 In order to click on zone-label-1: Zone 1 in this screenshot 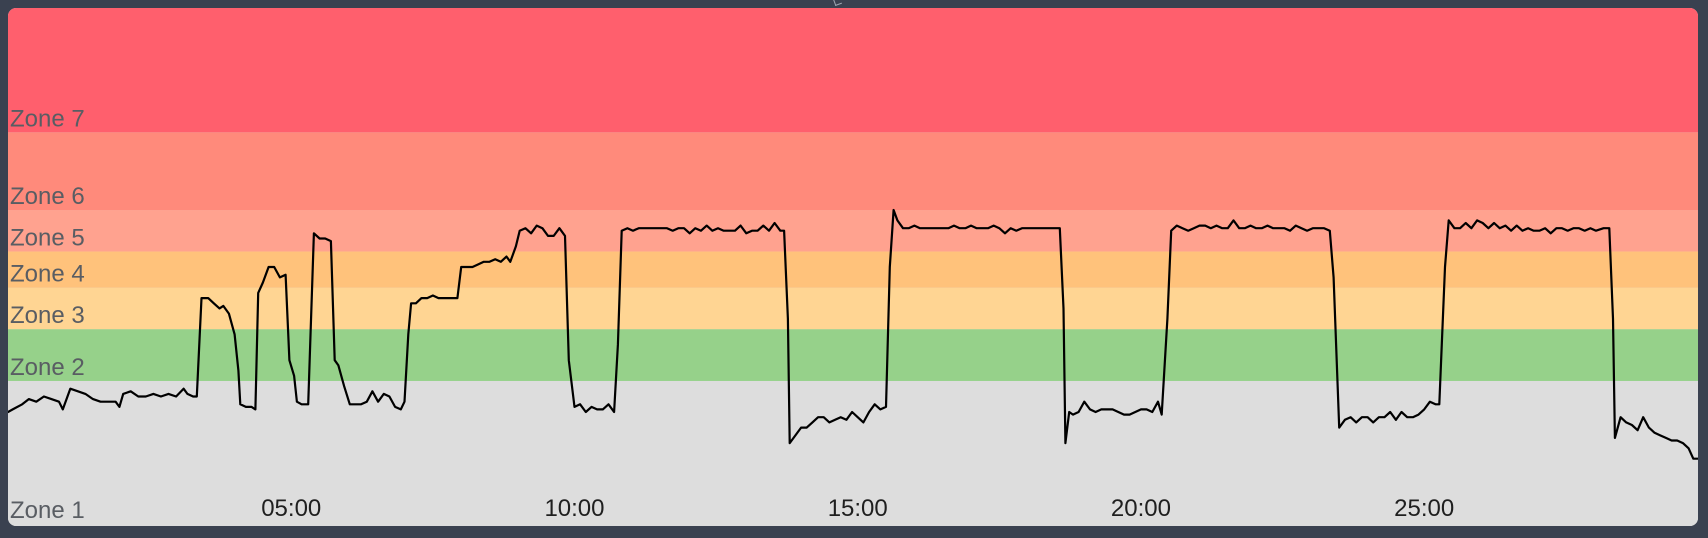, I will do `click(47, 510)`.